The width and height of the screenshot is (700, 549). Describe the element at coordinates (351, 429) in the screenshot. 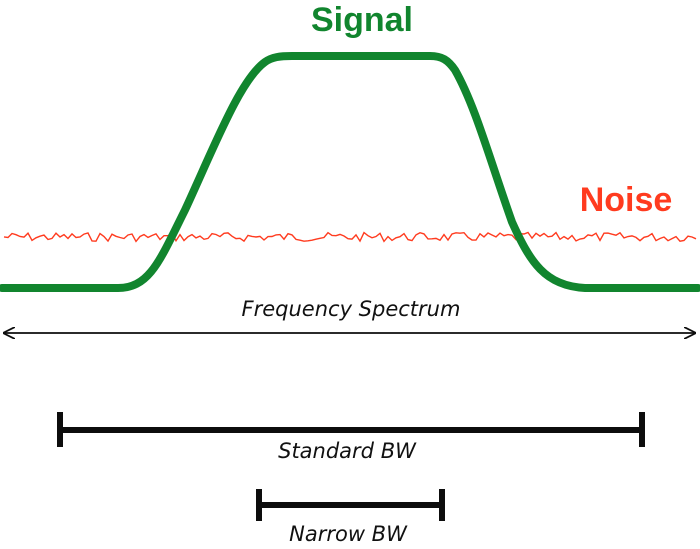

I see `standard-bw-bar` at that location.